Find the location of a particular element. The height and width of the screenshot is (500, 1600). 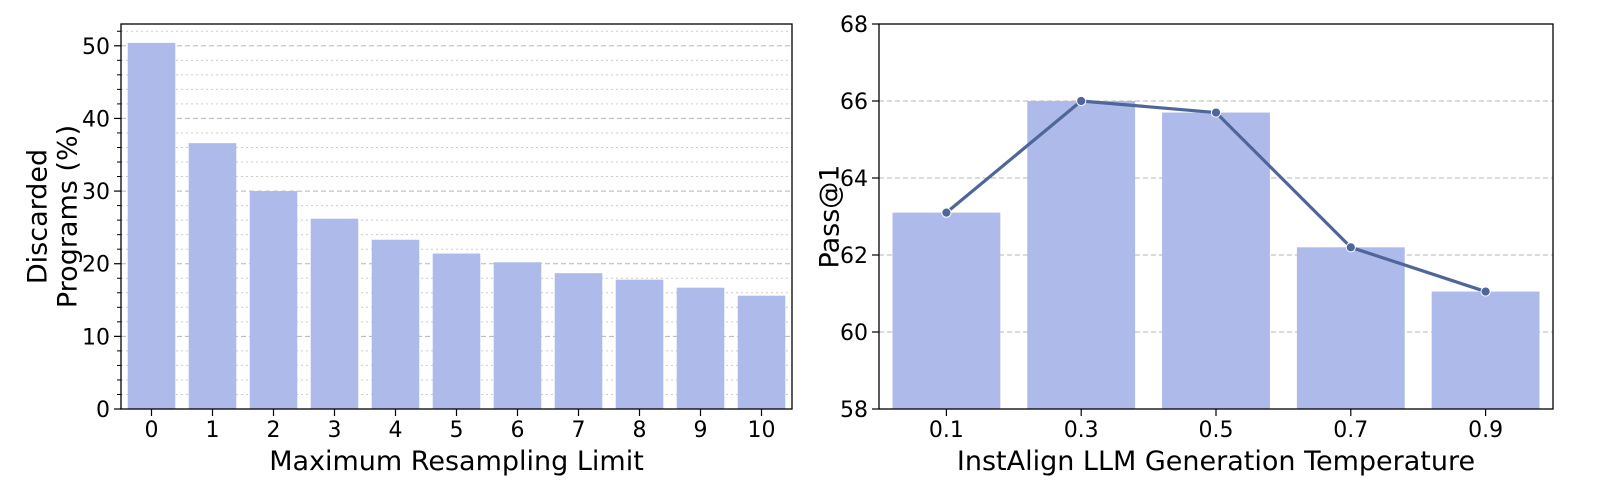

x-tick-label: 0.1 is located at coordinates (946, 430).